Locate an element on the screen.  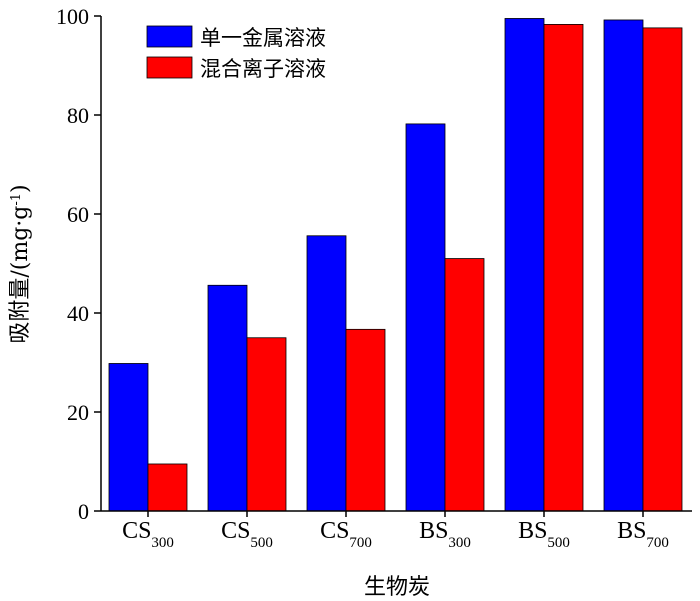
y-tick-label: 40 is located at coordinates (78, 313).